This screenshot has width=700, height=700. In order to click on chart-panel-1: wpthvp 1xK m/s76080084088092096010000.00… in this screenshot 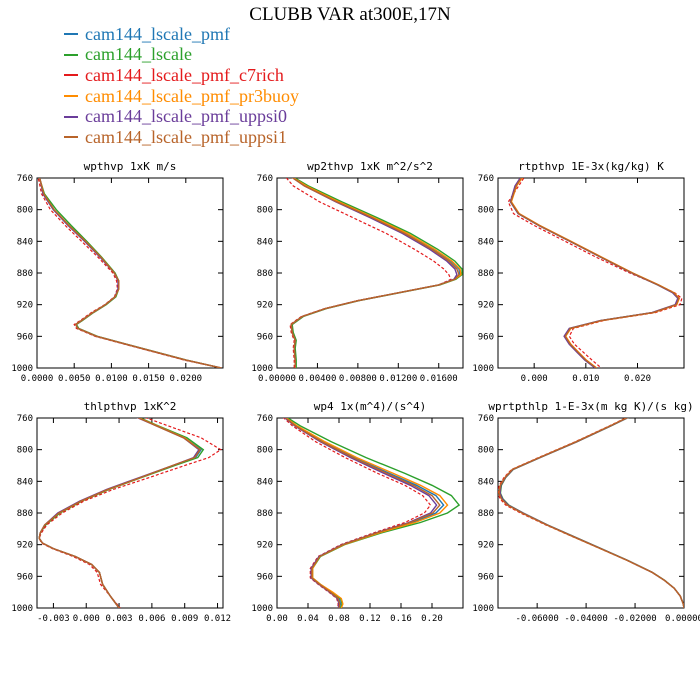, I will do `click(117, 272)`.